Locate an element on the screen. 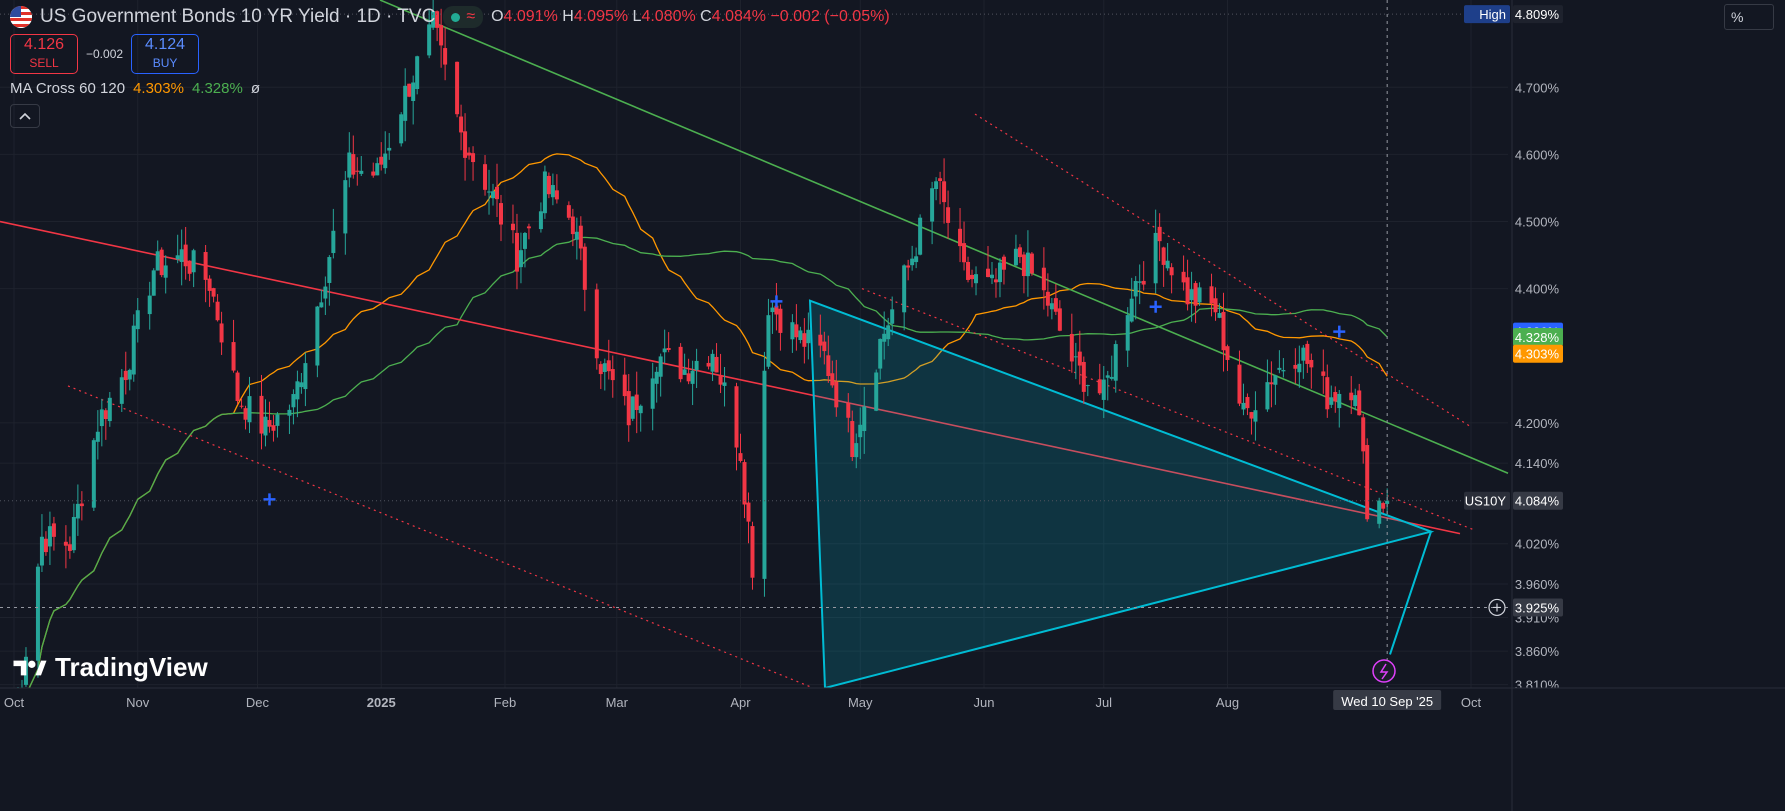 Image resolution: width=1785 pixels, height=811 pixels. cursor-date-label: Wed 10 Sep '25 is located at coordinates (1387, 701).